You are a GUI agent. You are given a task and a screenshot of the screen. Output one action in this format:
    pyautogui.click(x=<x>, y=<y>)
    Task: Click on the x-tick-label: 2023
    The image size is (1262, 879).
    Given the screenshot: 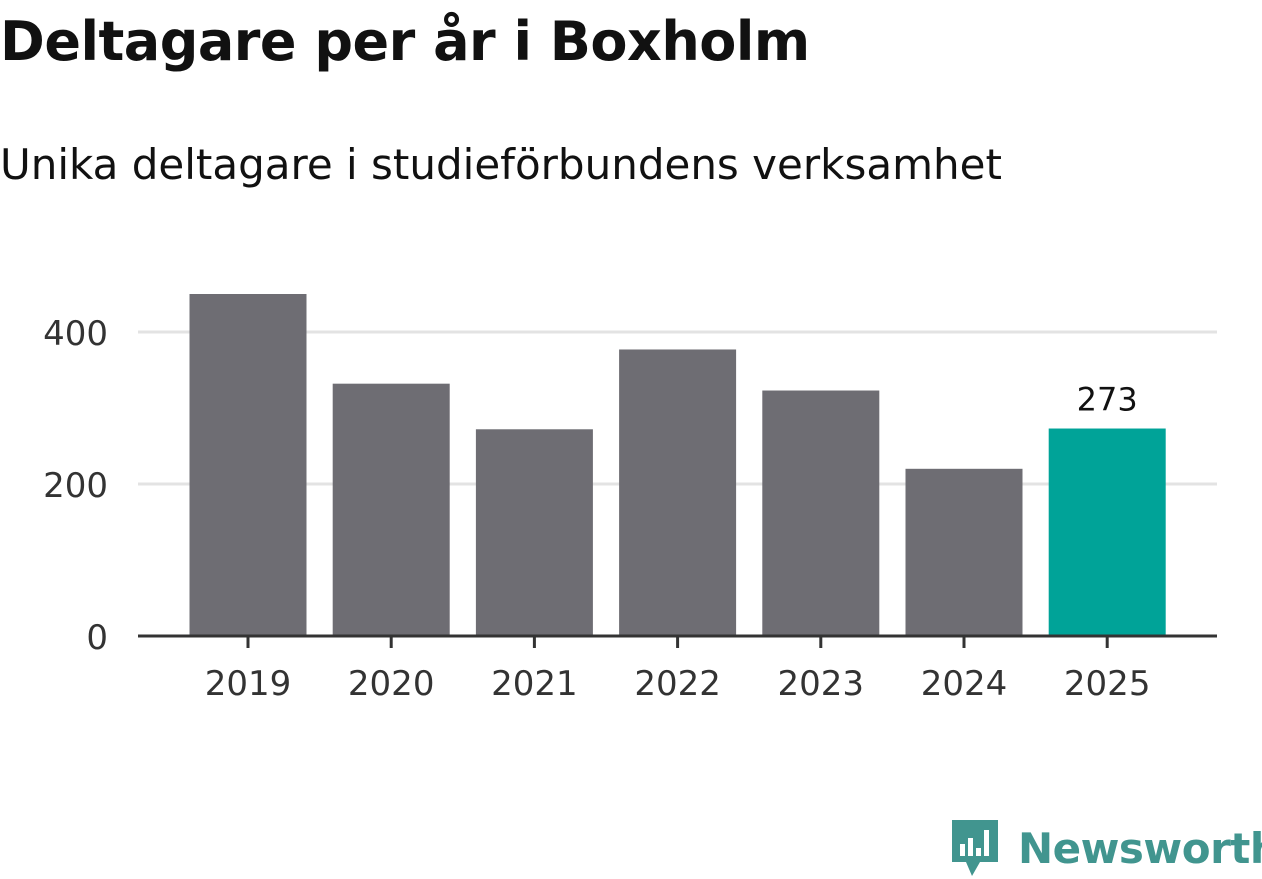 What is the action you would take?
    pyautogui.click(x=821, y=684)
    